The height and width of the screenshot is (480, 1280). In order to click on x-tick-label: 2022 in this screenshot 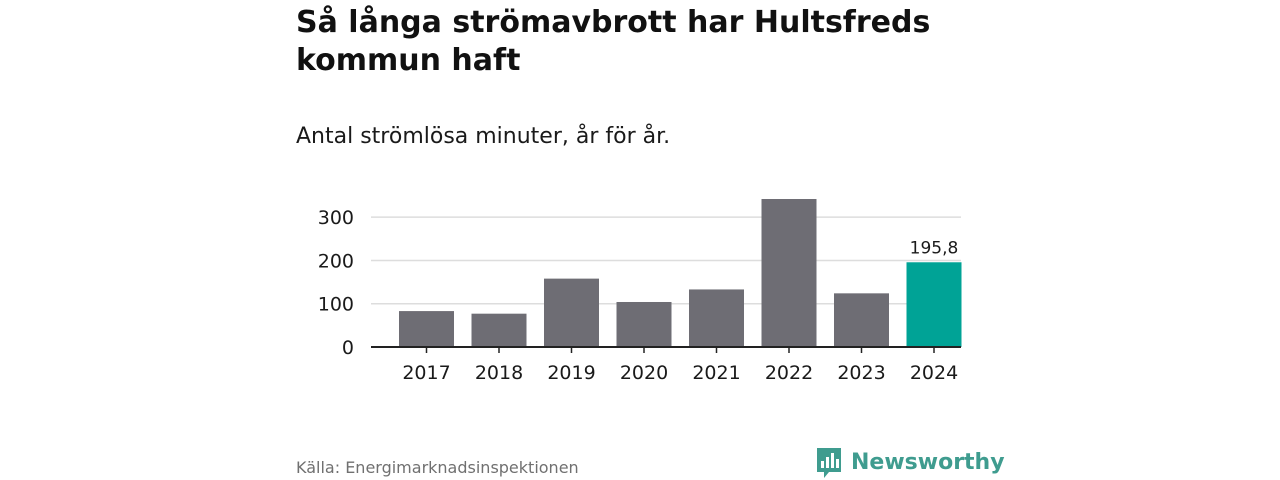, I will do `click(789, 373)`.